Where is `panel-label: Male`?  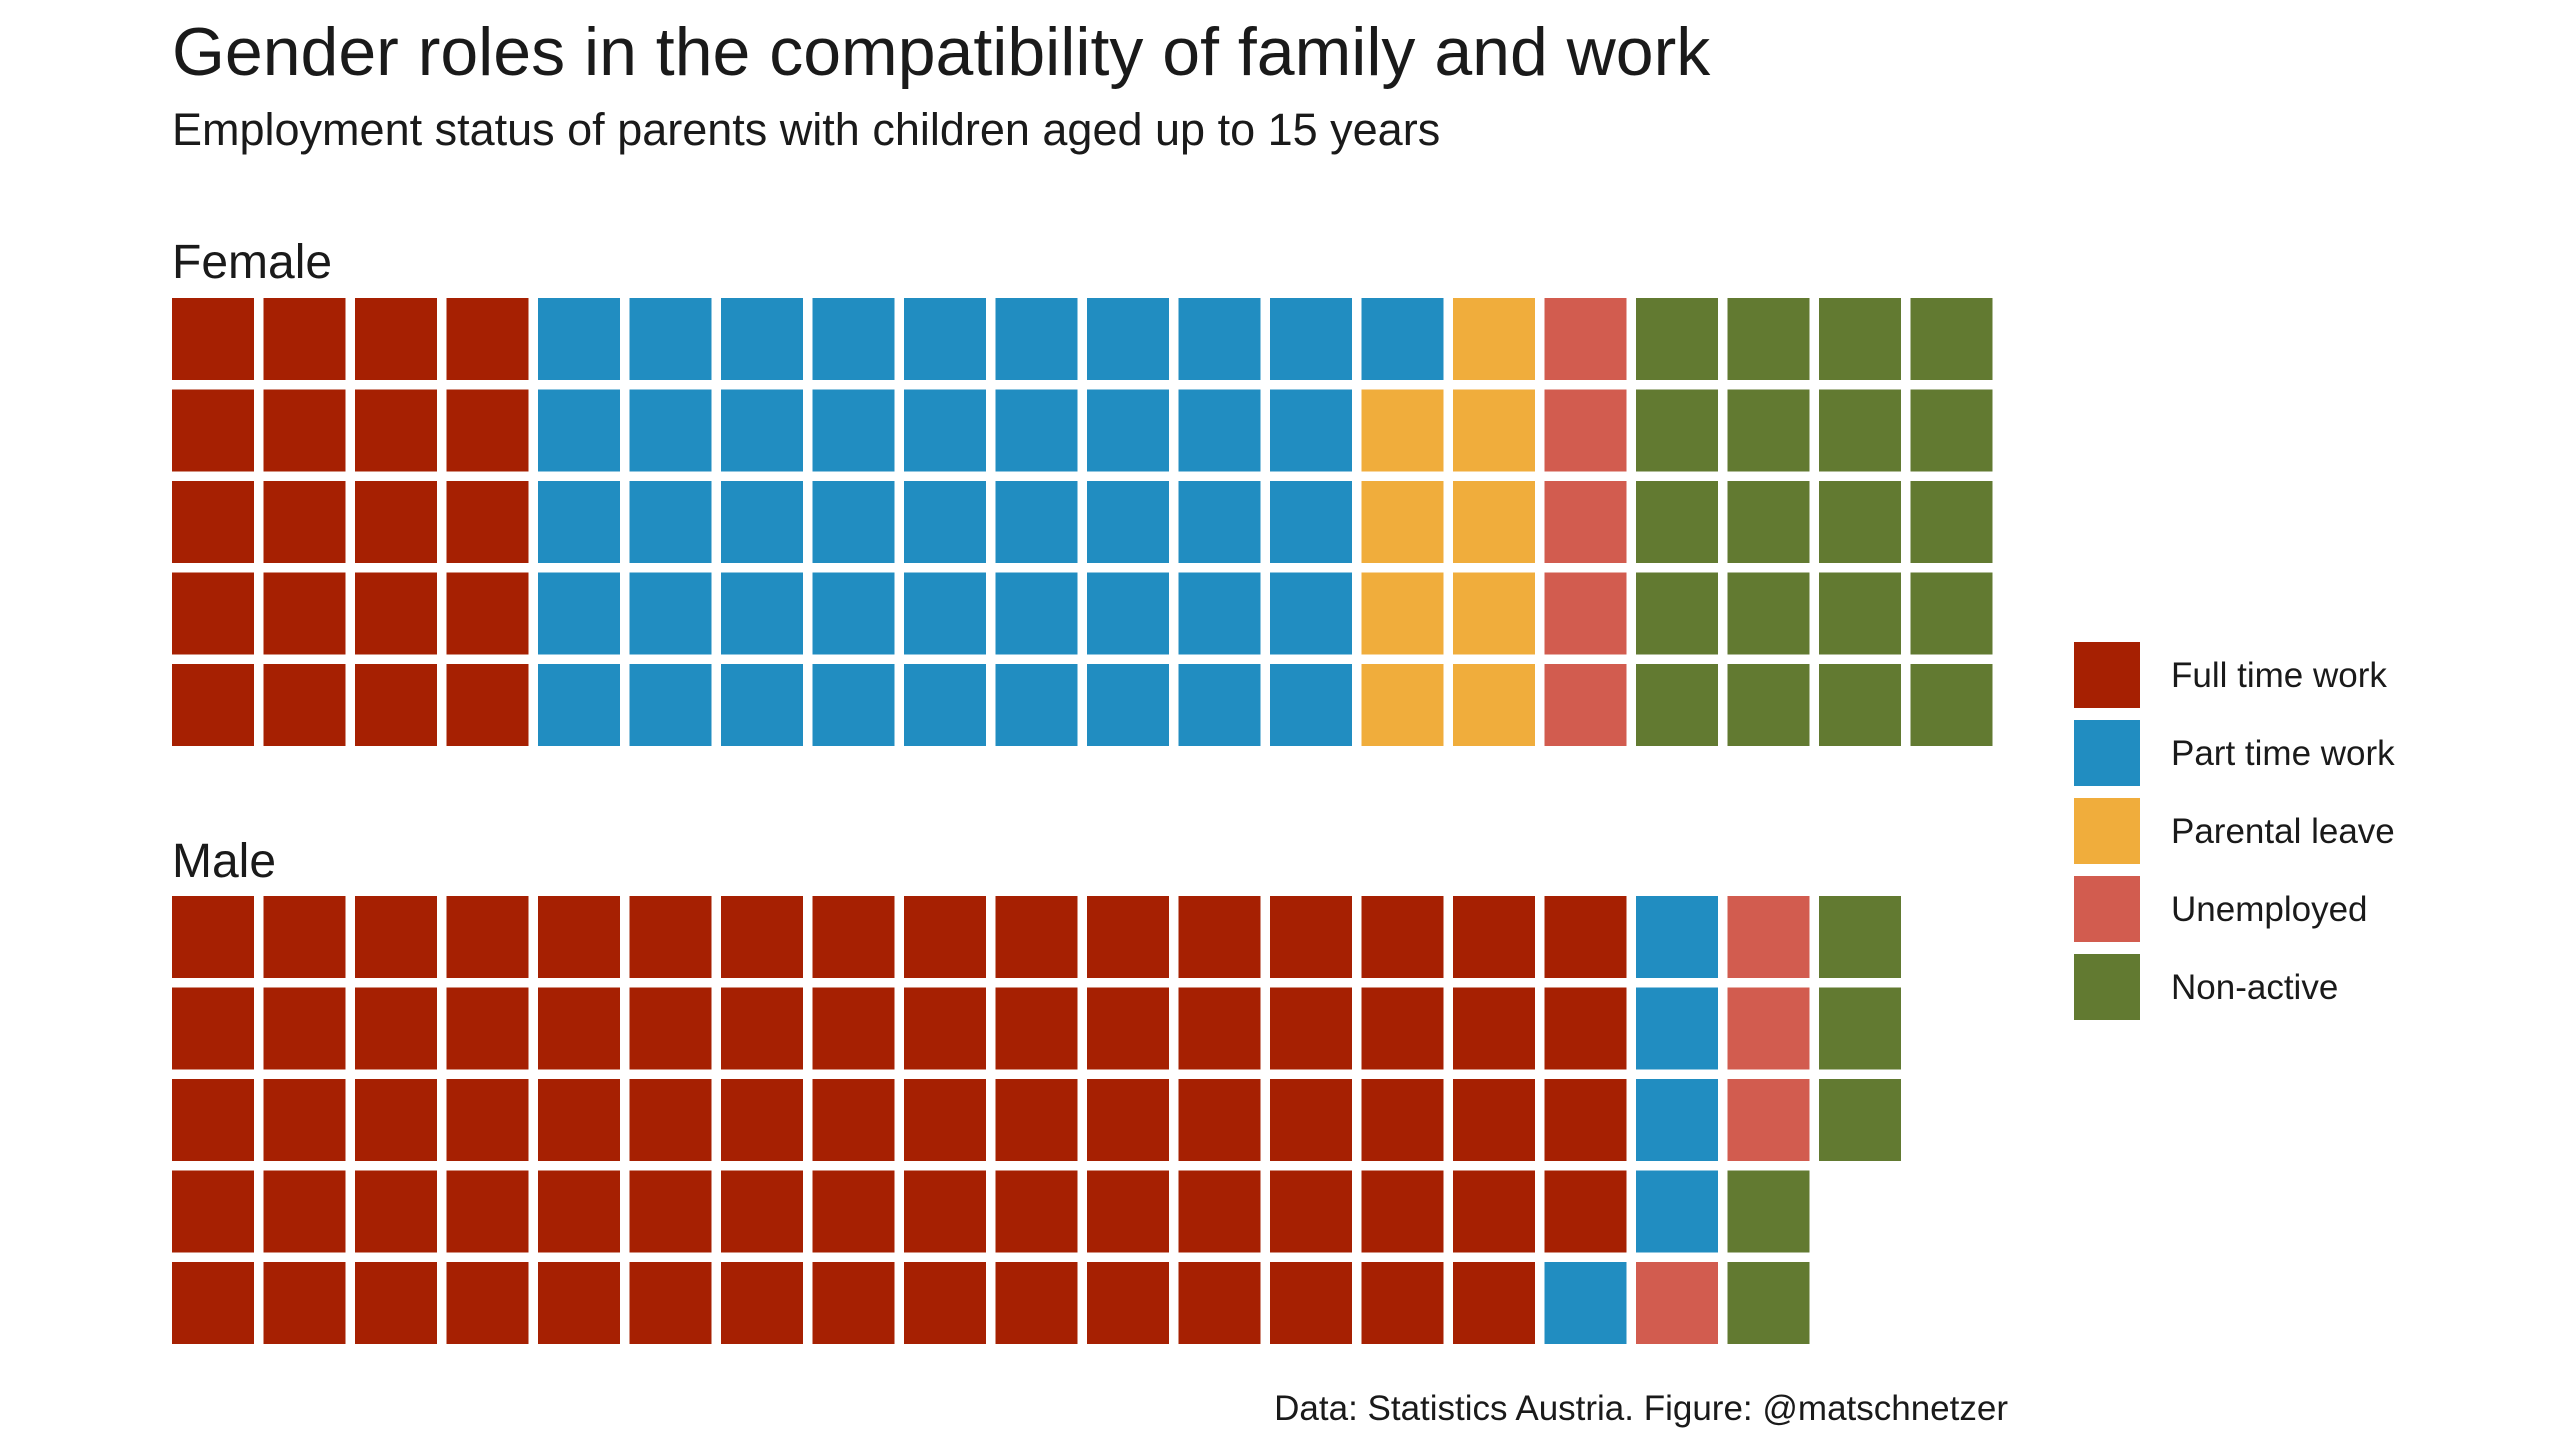 panel-label: Male is located at coordinates (224, 861).